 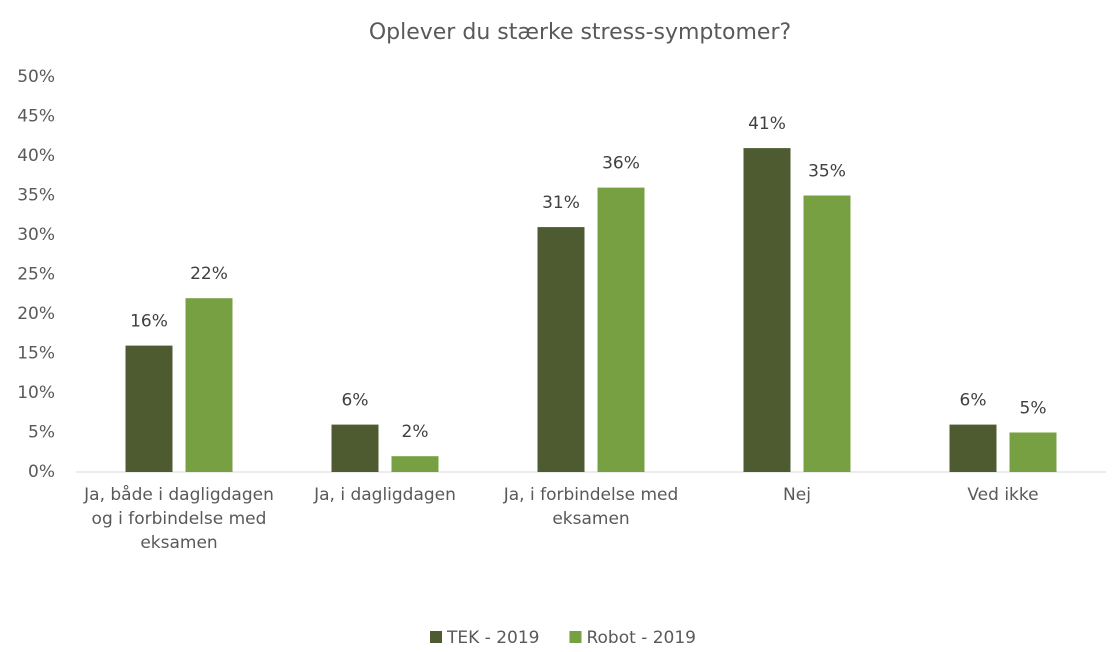 I want to click on legend-label: TEK - 2019, so click(x=492, y=638).